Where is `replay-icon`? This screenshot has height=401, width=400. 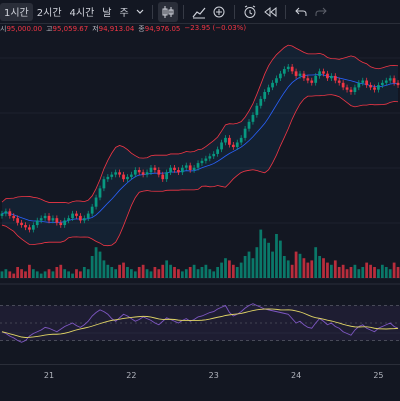
replay-icon is located at coordinates (270, 11).